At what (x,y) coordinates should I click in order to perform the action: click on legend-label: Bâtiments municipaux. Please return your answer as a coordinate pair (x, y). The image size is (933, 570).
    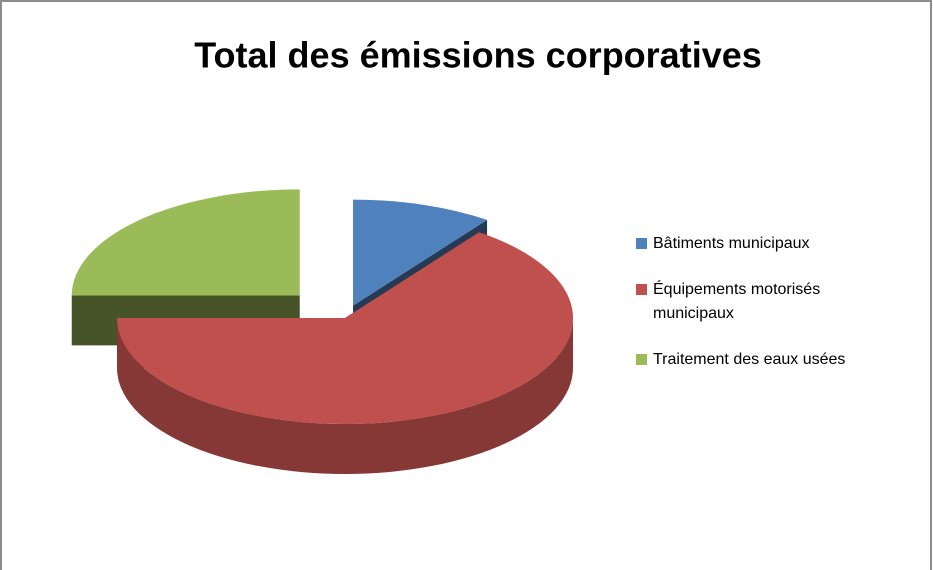
    Looking at the image, I should click on (731, 243).